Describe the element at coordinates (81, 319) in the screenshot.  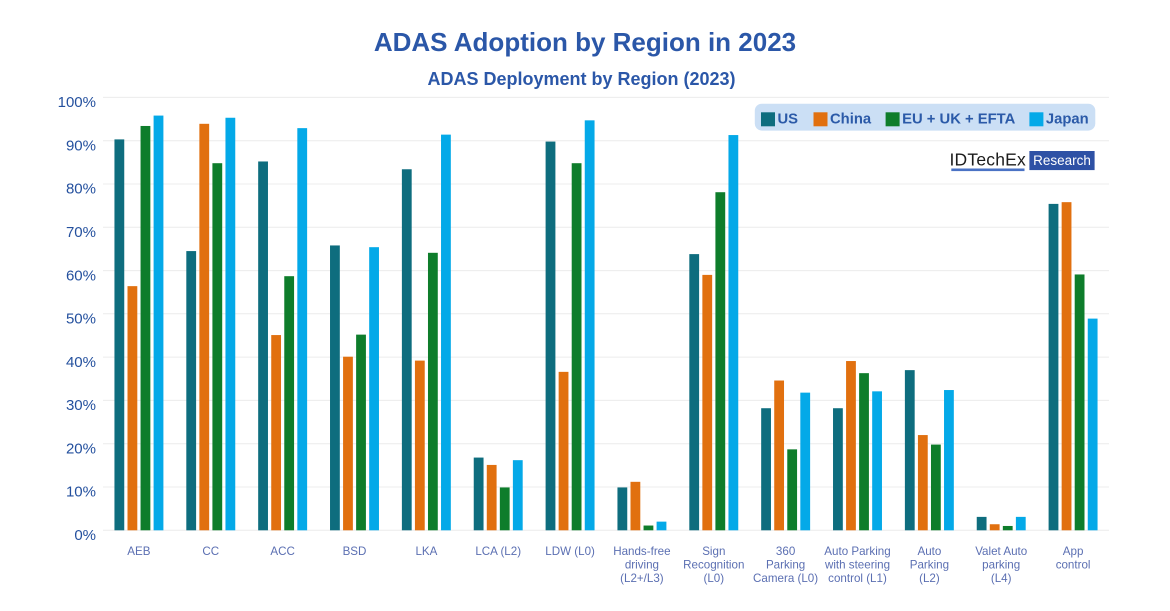
I see `svg-text: 50%` at that location.